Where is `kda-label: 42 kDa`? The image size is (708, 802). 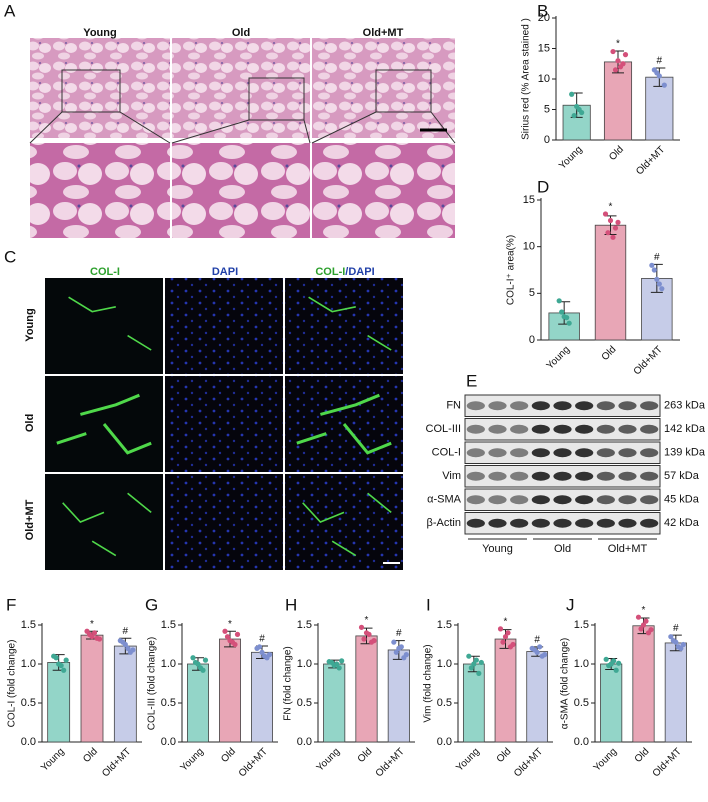 kda-label: 42 kDa is located at coordinates (682, 523).